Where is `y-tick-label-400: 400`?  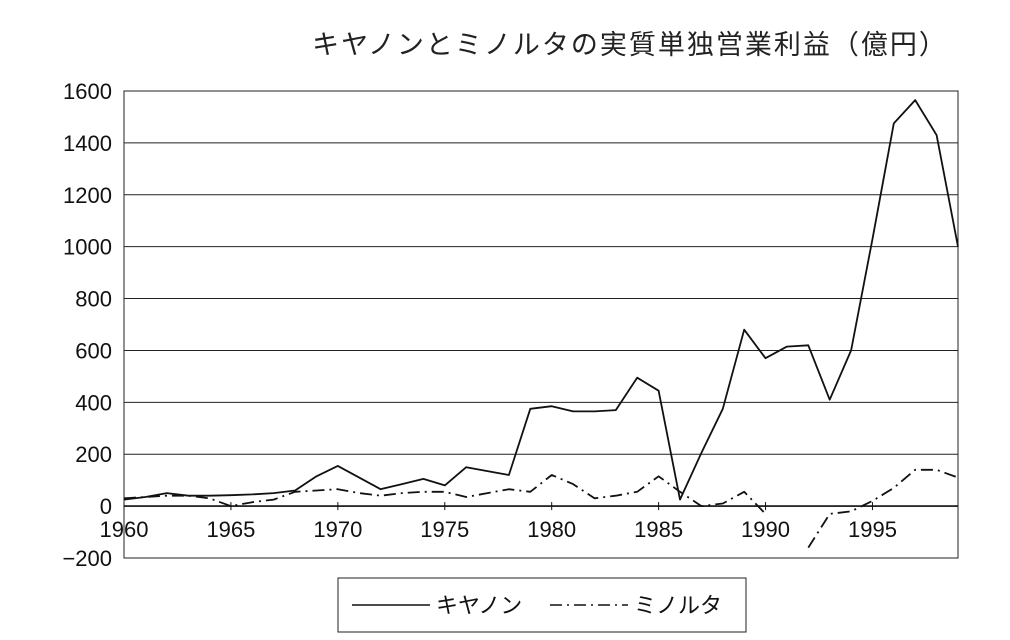 y-tick-label-400: 400 is located at coordinates (93, 402).